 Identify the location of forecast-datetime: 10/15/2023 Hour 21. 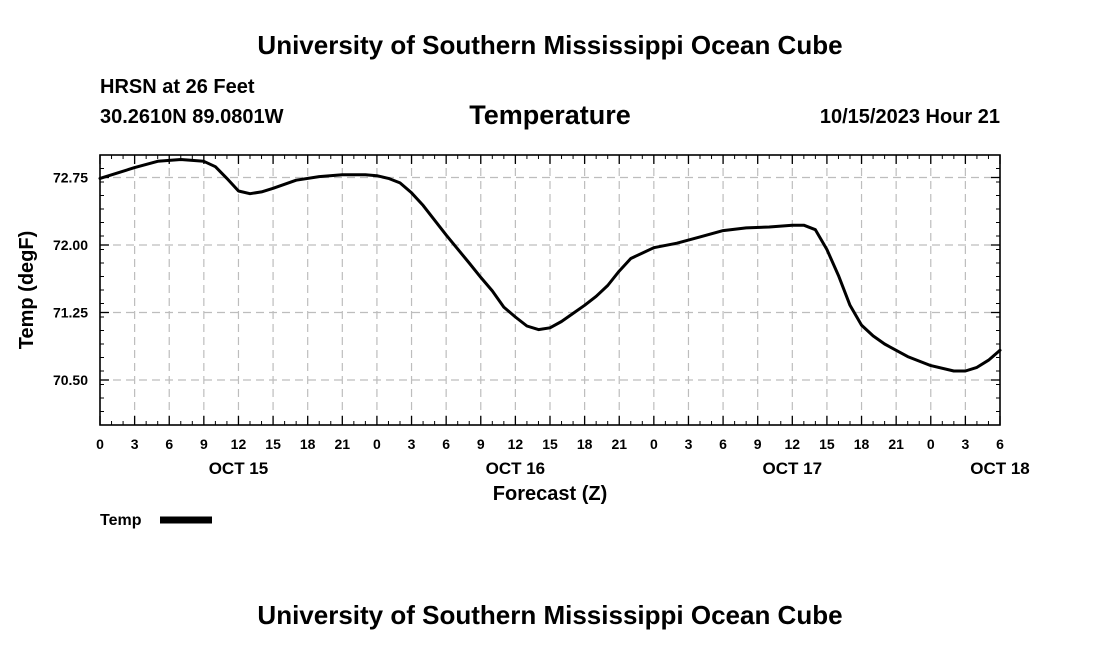
(909, 117).